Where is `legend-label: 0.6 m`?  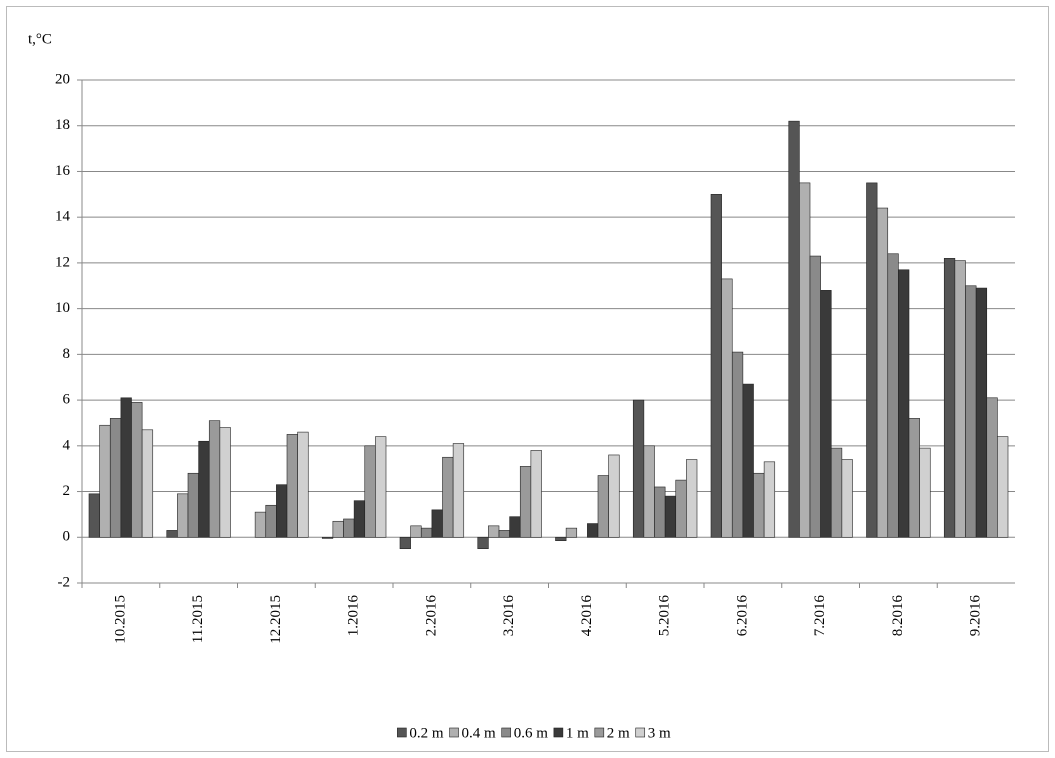 legend-label: 0.6 m is located at coordinates (531, 733).